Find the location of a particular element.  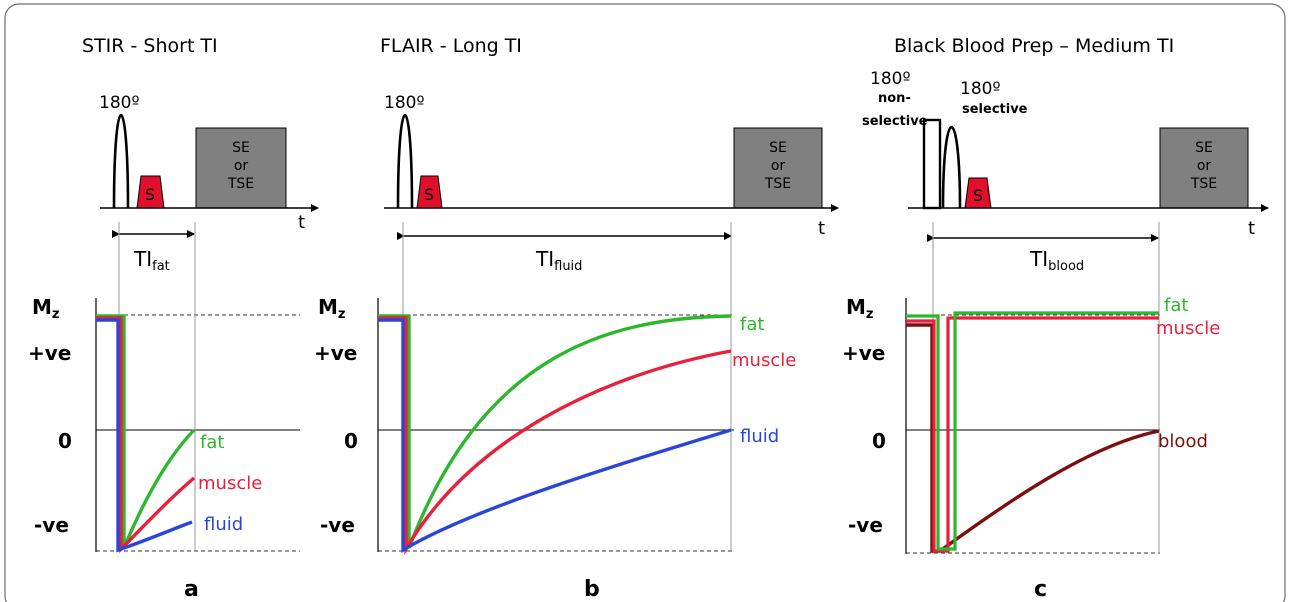

panel-b-letter: b is located at coordinates (592, 589).